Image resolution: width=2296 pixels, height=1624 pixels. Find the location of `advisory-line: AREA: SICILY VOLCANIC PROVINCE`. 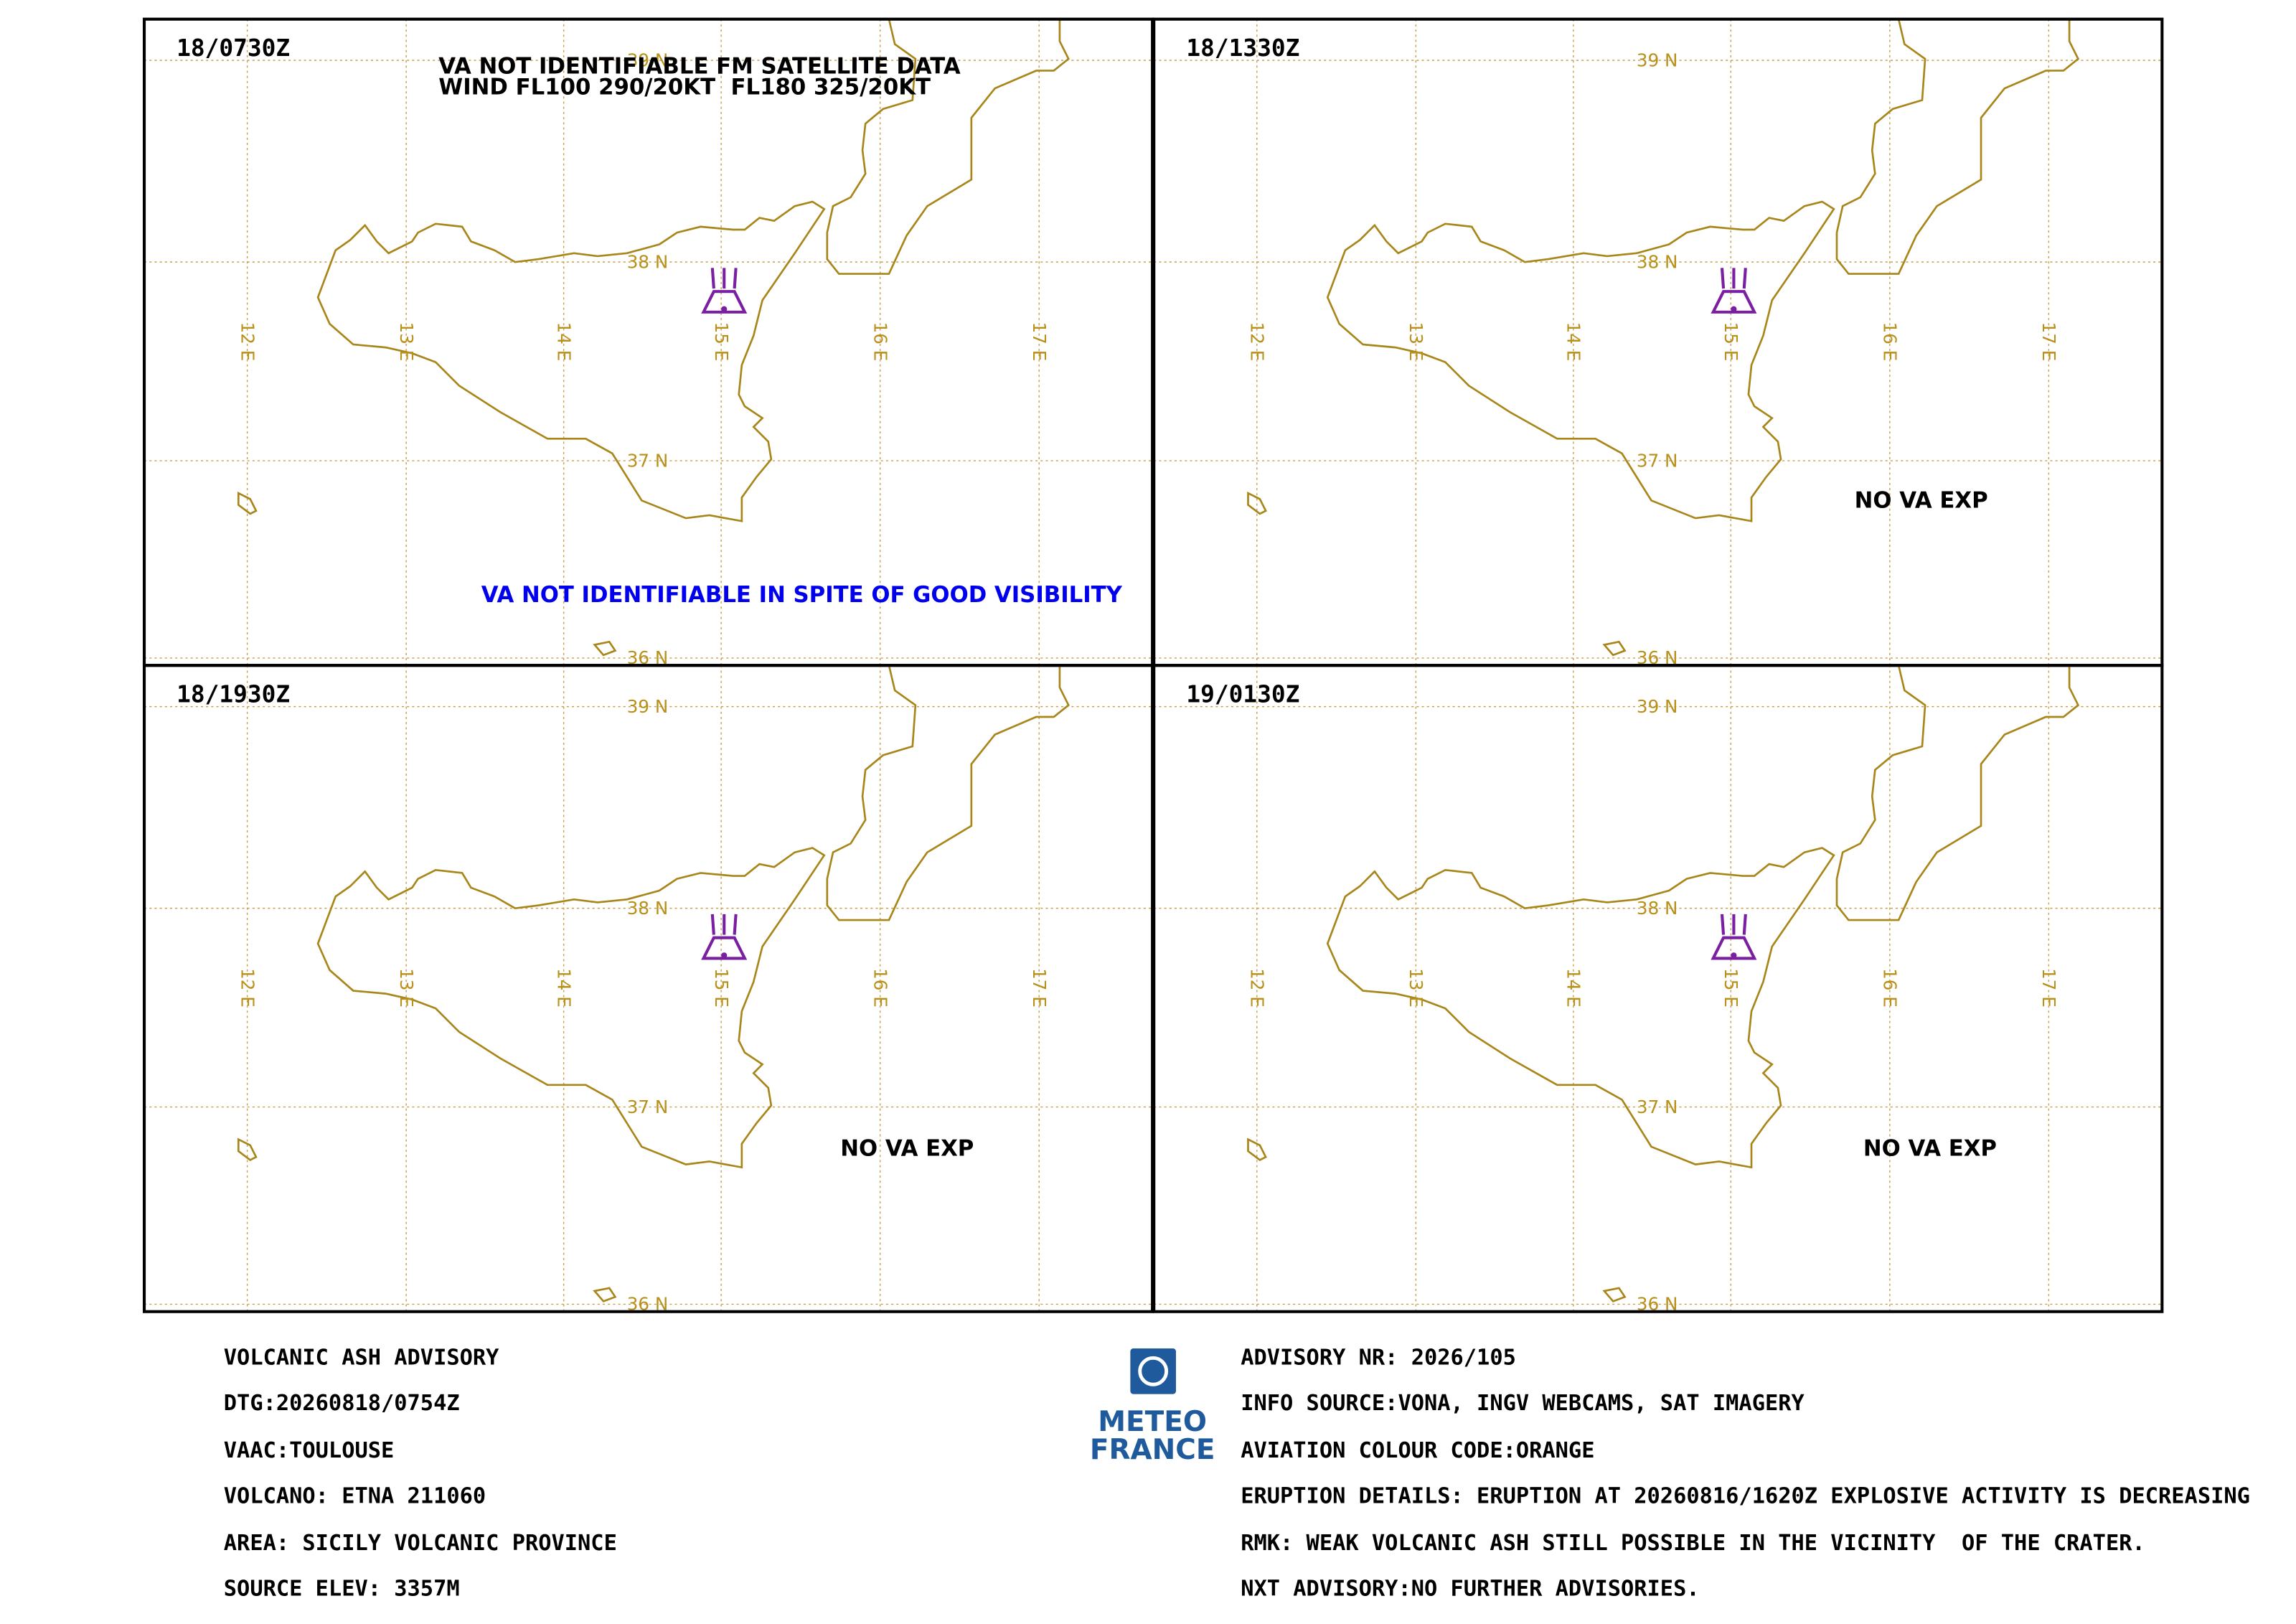

advisory-line: AREA: SICILY VOLCANIC PROVINCE is located at coordinates (420, 1543).